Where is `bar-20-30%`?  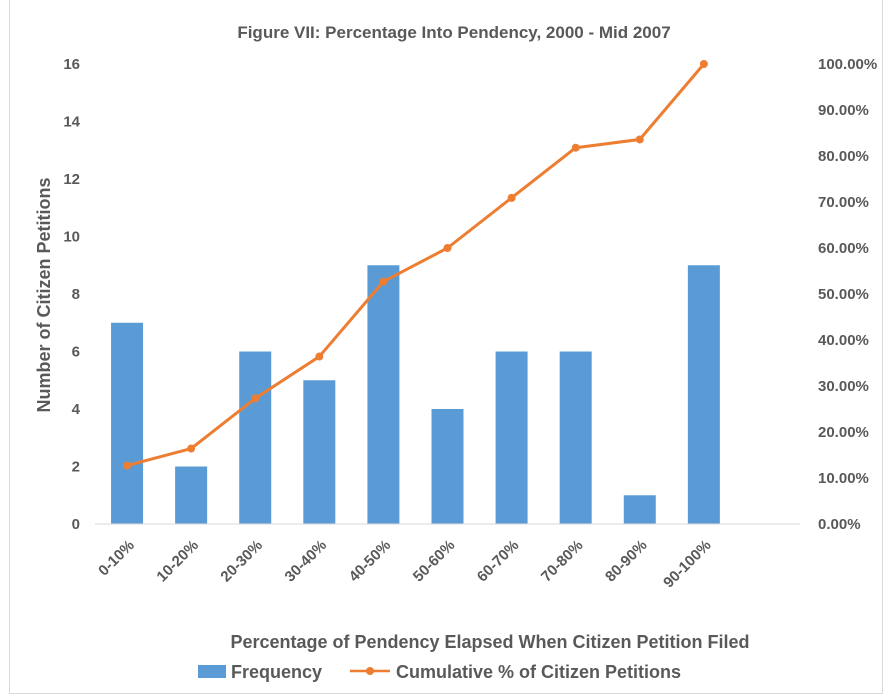
bar-20-30% is located at coordinates (255, 437).